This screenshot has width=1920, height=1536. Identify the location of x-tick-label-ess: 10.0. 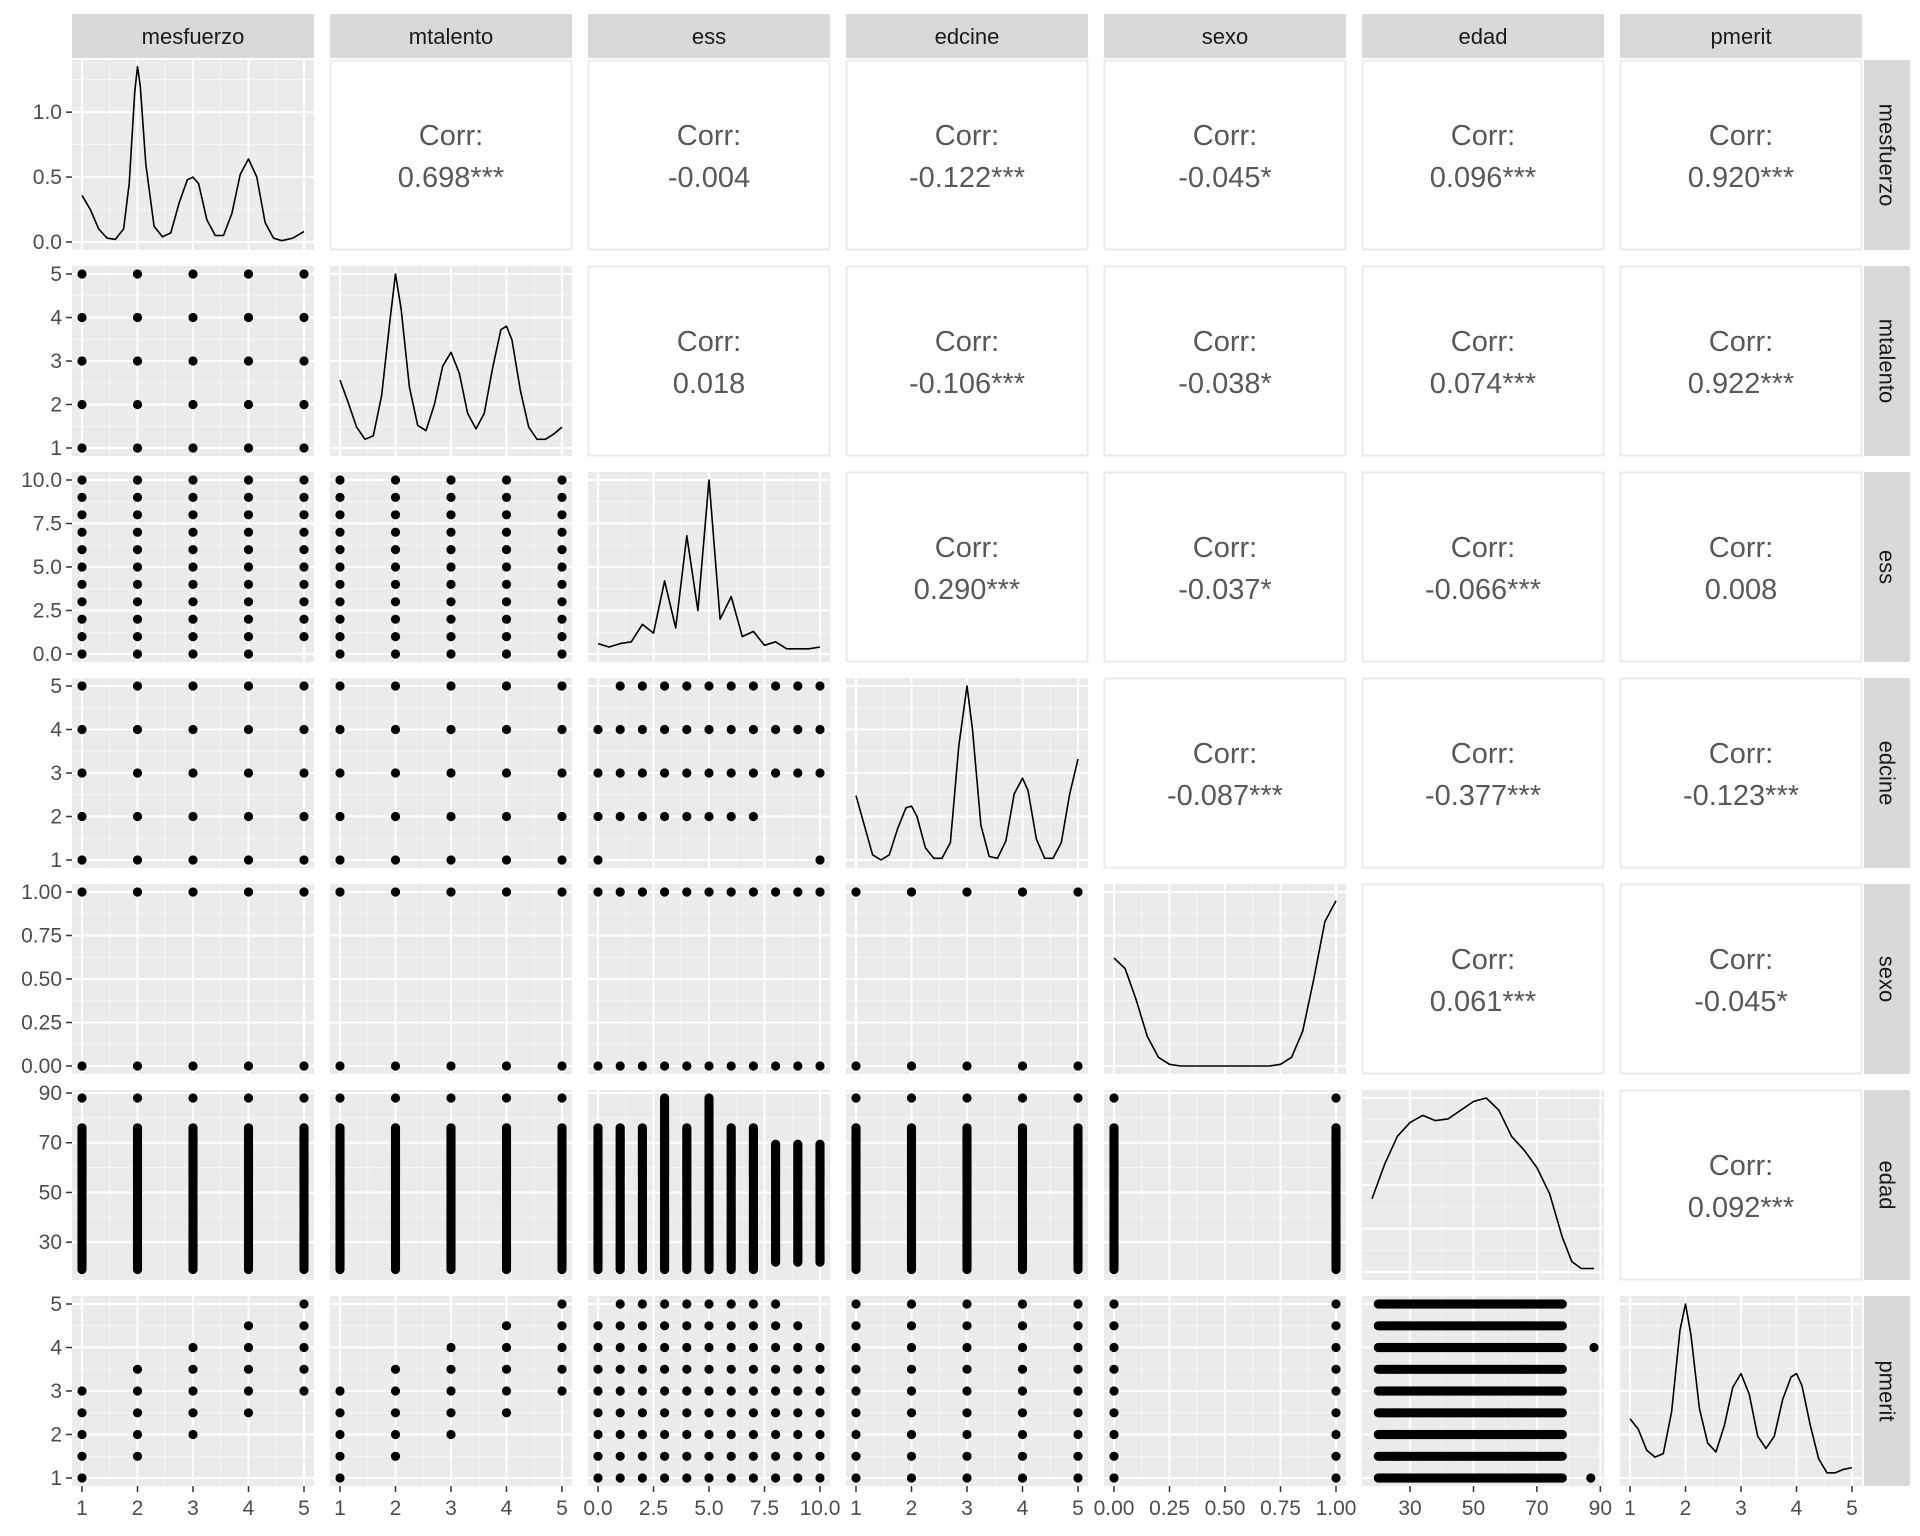
(820, 1508).